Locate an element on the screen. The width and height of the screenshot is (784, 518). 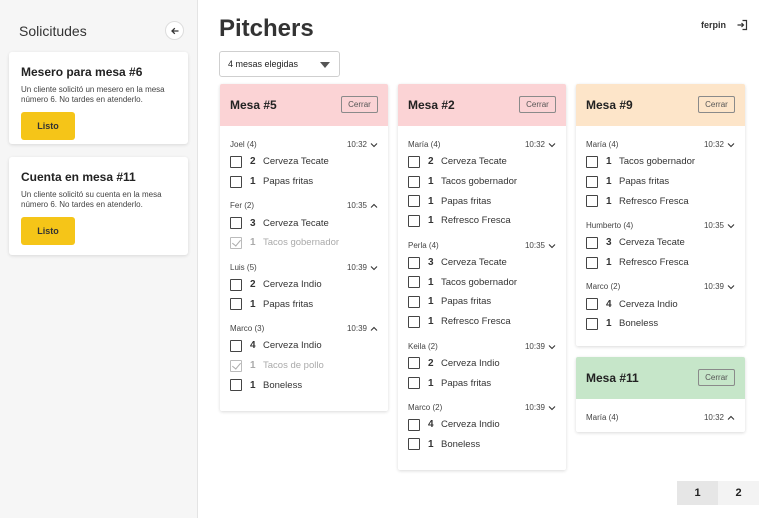
order-item: 4 Cerveza Indio is located at coordinates (660, 304).